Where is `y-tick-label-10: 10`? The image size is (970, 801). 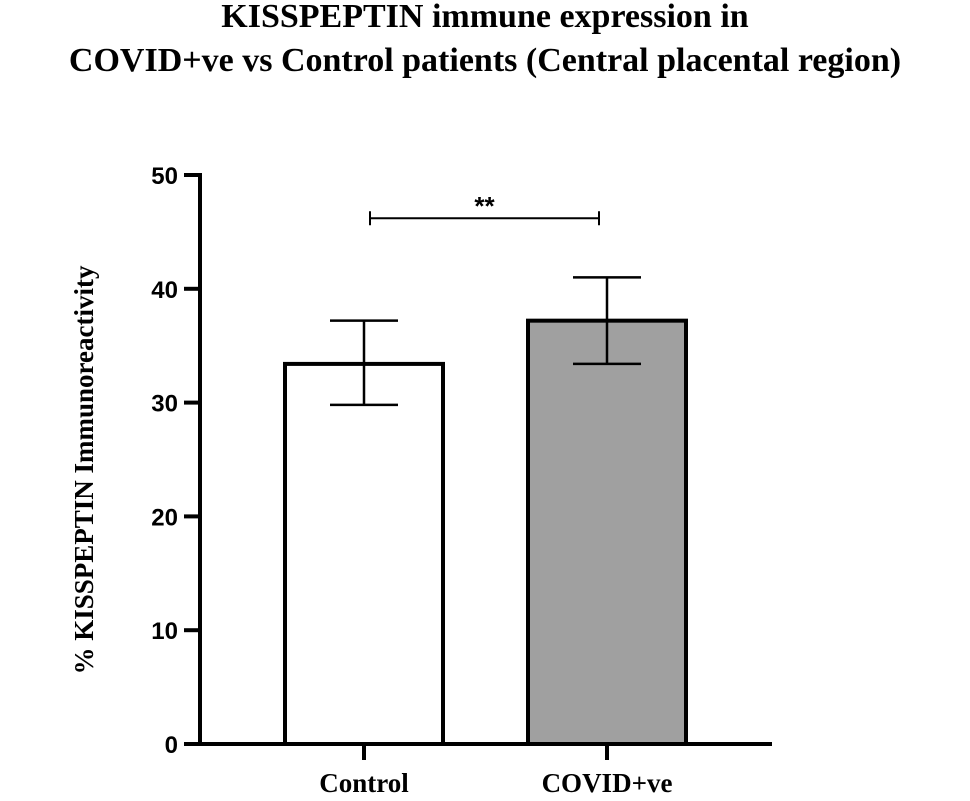
y-tick-label-10: 10 is located at coordinates (164, 631).